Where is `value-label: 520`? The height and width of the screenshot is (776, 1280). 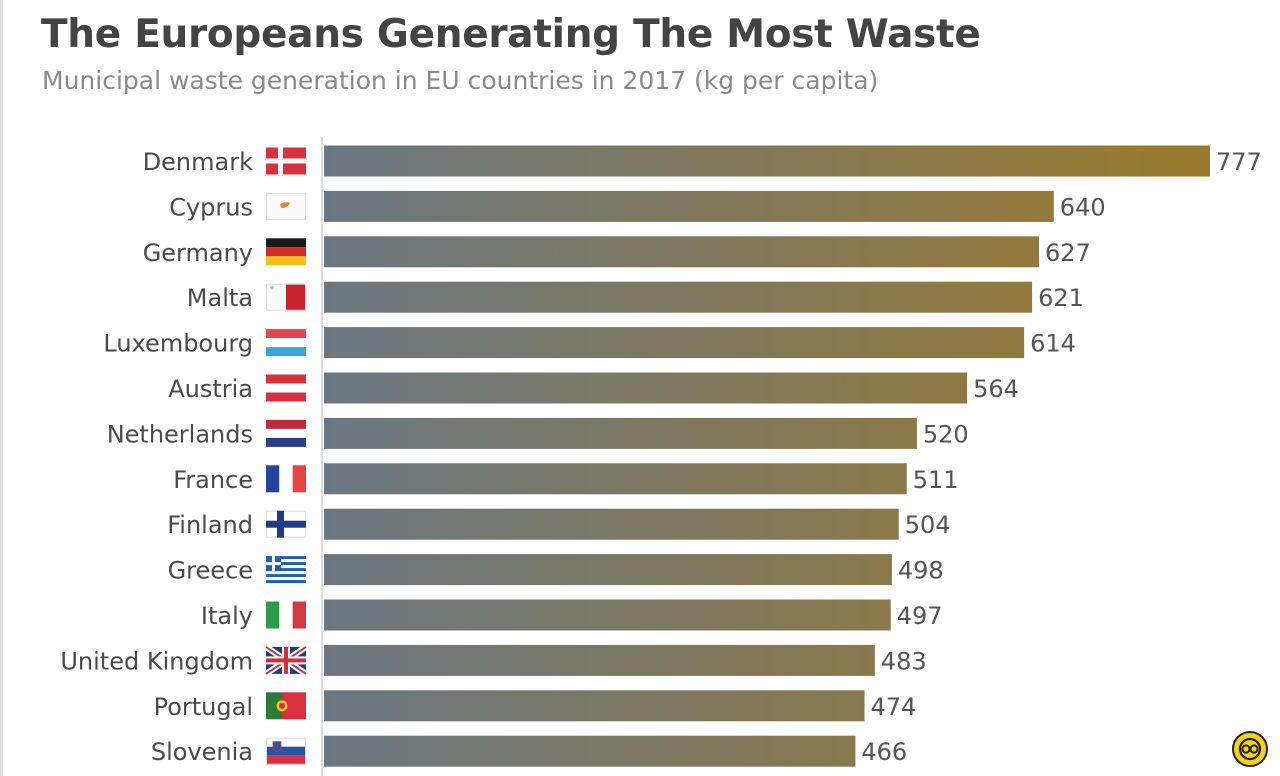
value-label: 520 is located at coordinates (946, 434).